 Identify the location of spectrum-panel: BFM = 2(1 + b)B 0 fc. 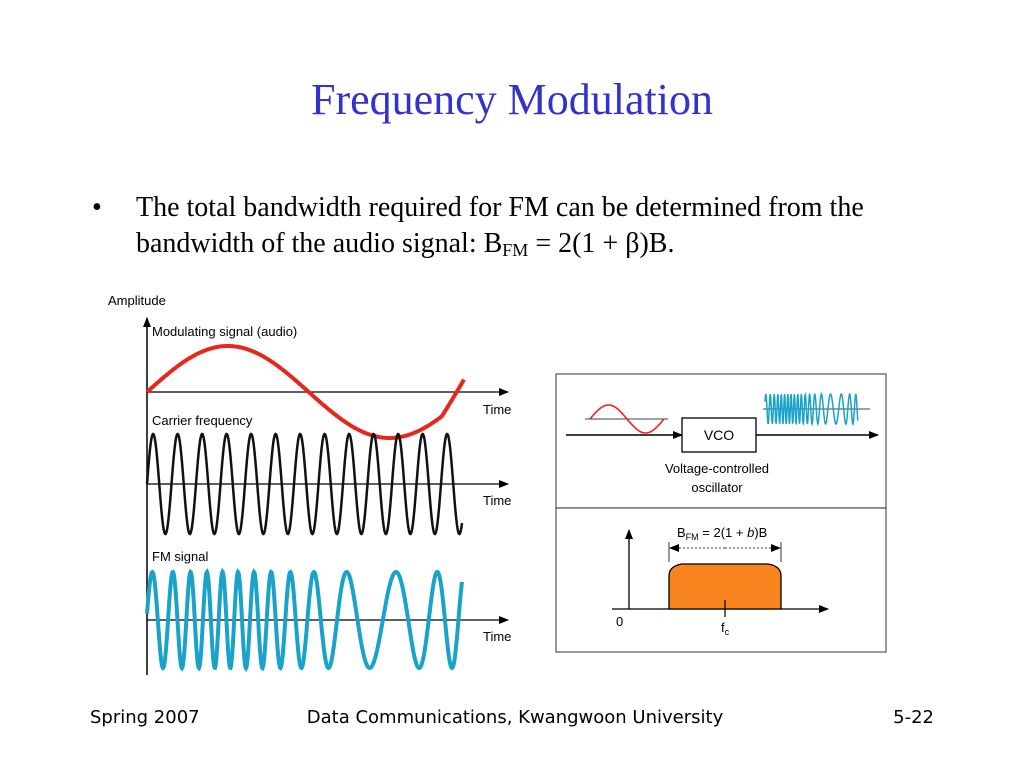
(721, 580).